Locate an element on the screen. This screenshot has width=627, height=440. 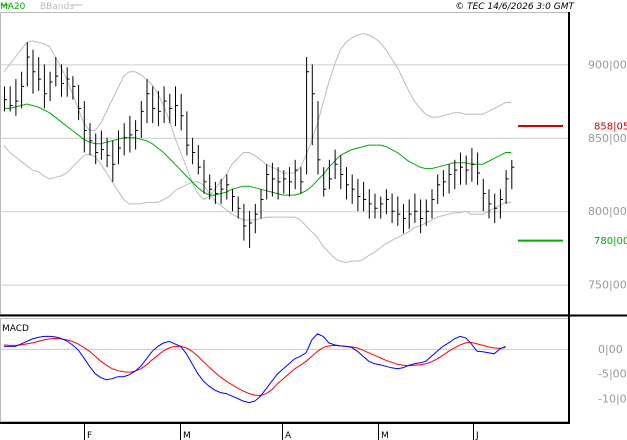
price-level-label: 780|00 is located at coordinates (610, 241).